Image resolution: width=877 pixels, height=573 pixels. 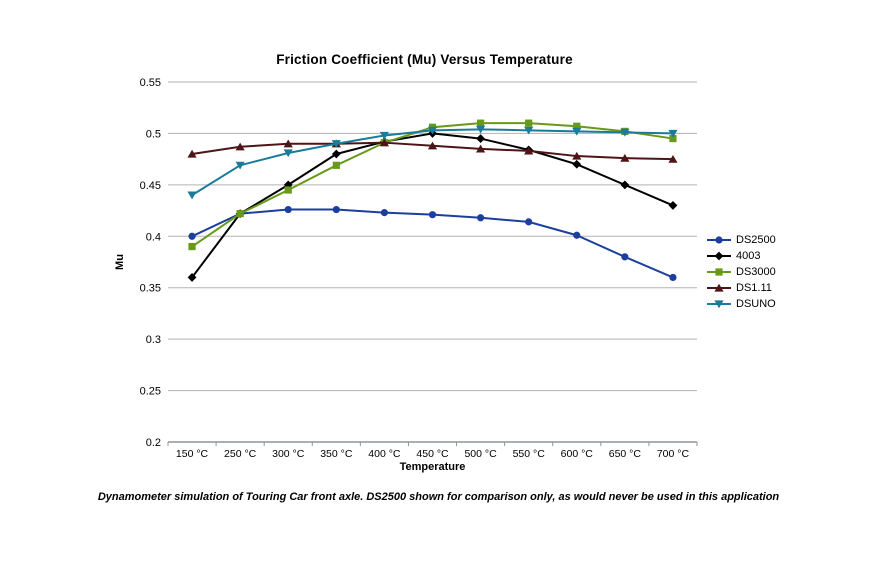 I want to click on legend-item-DS2500: DS2500, so click(x=741, y=240).